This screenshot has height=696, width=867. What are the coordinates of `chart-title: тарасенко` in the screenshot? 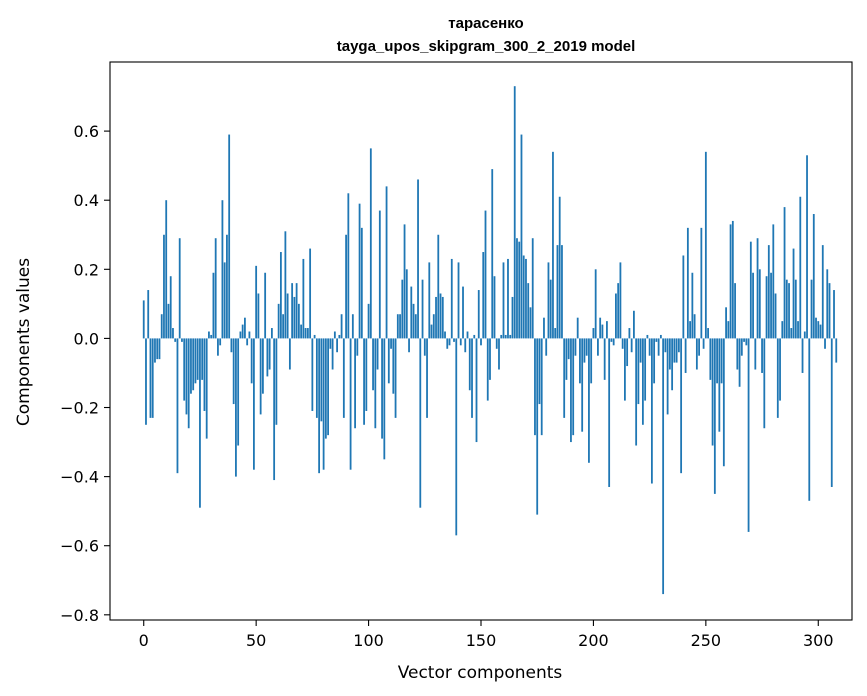 It's located at (485, 23).